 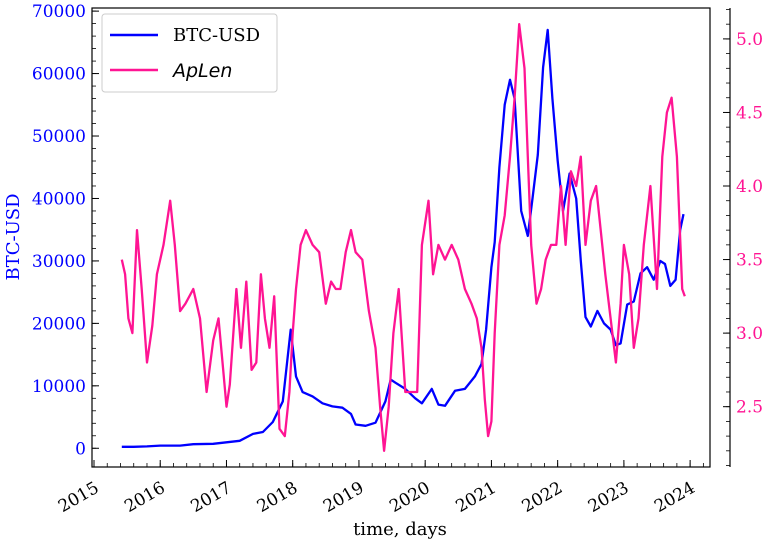 What do you see at coordinates (80, 449) in the screenshot?
I see `left-tick-label: 0` at bounding box center [80, 449].